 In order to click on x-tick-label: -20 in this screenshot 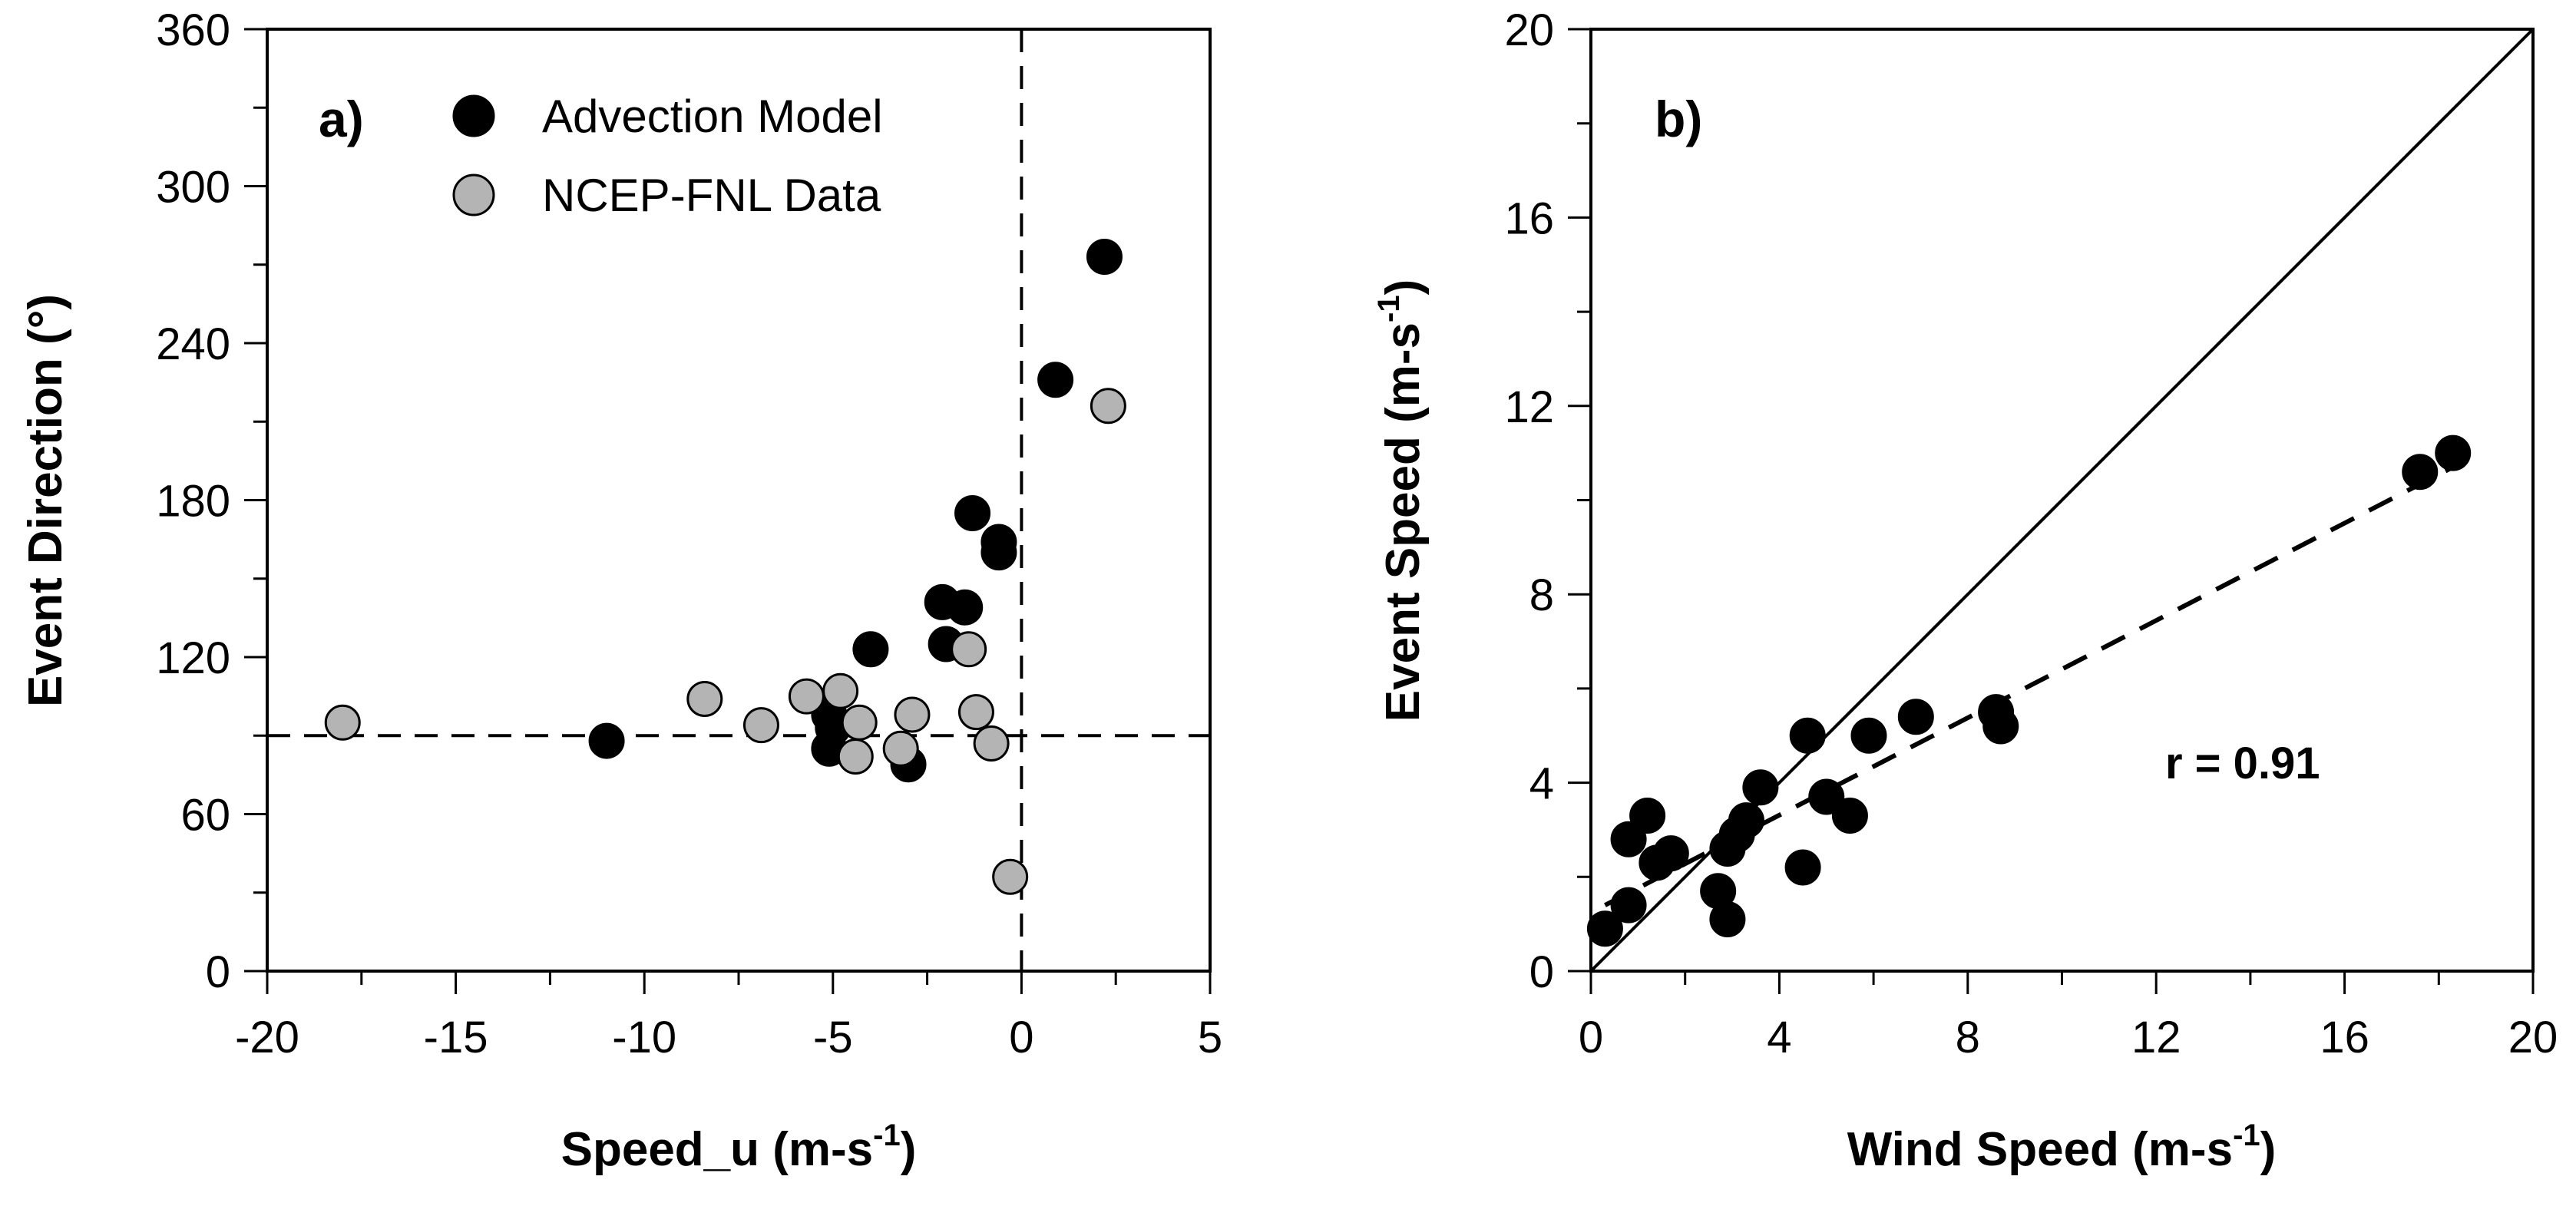, I will do `click(267, 1037)`.